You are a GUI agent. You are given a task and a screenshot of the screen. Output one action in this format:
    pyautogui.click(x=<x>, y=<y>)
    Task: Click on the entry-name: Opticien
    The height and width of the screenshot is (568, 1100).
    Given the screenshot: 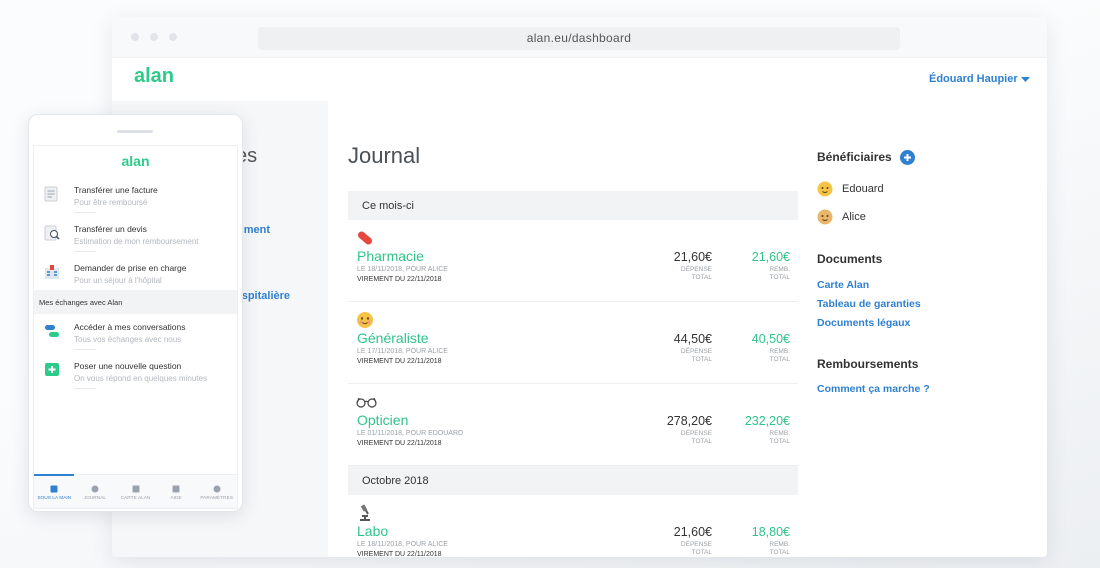 What is the action you would take?
    pyautogui.click(x=383, y=420)
    